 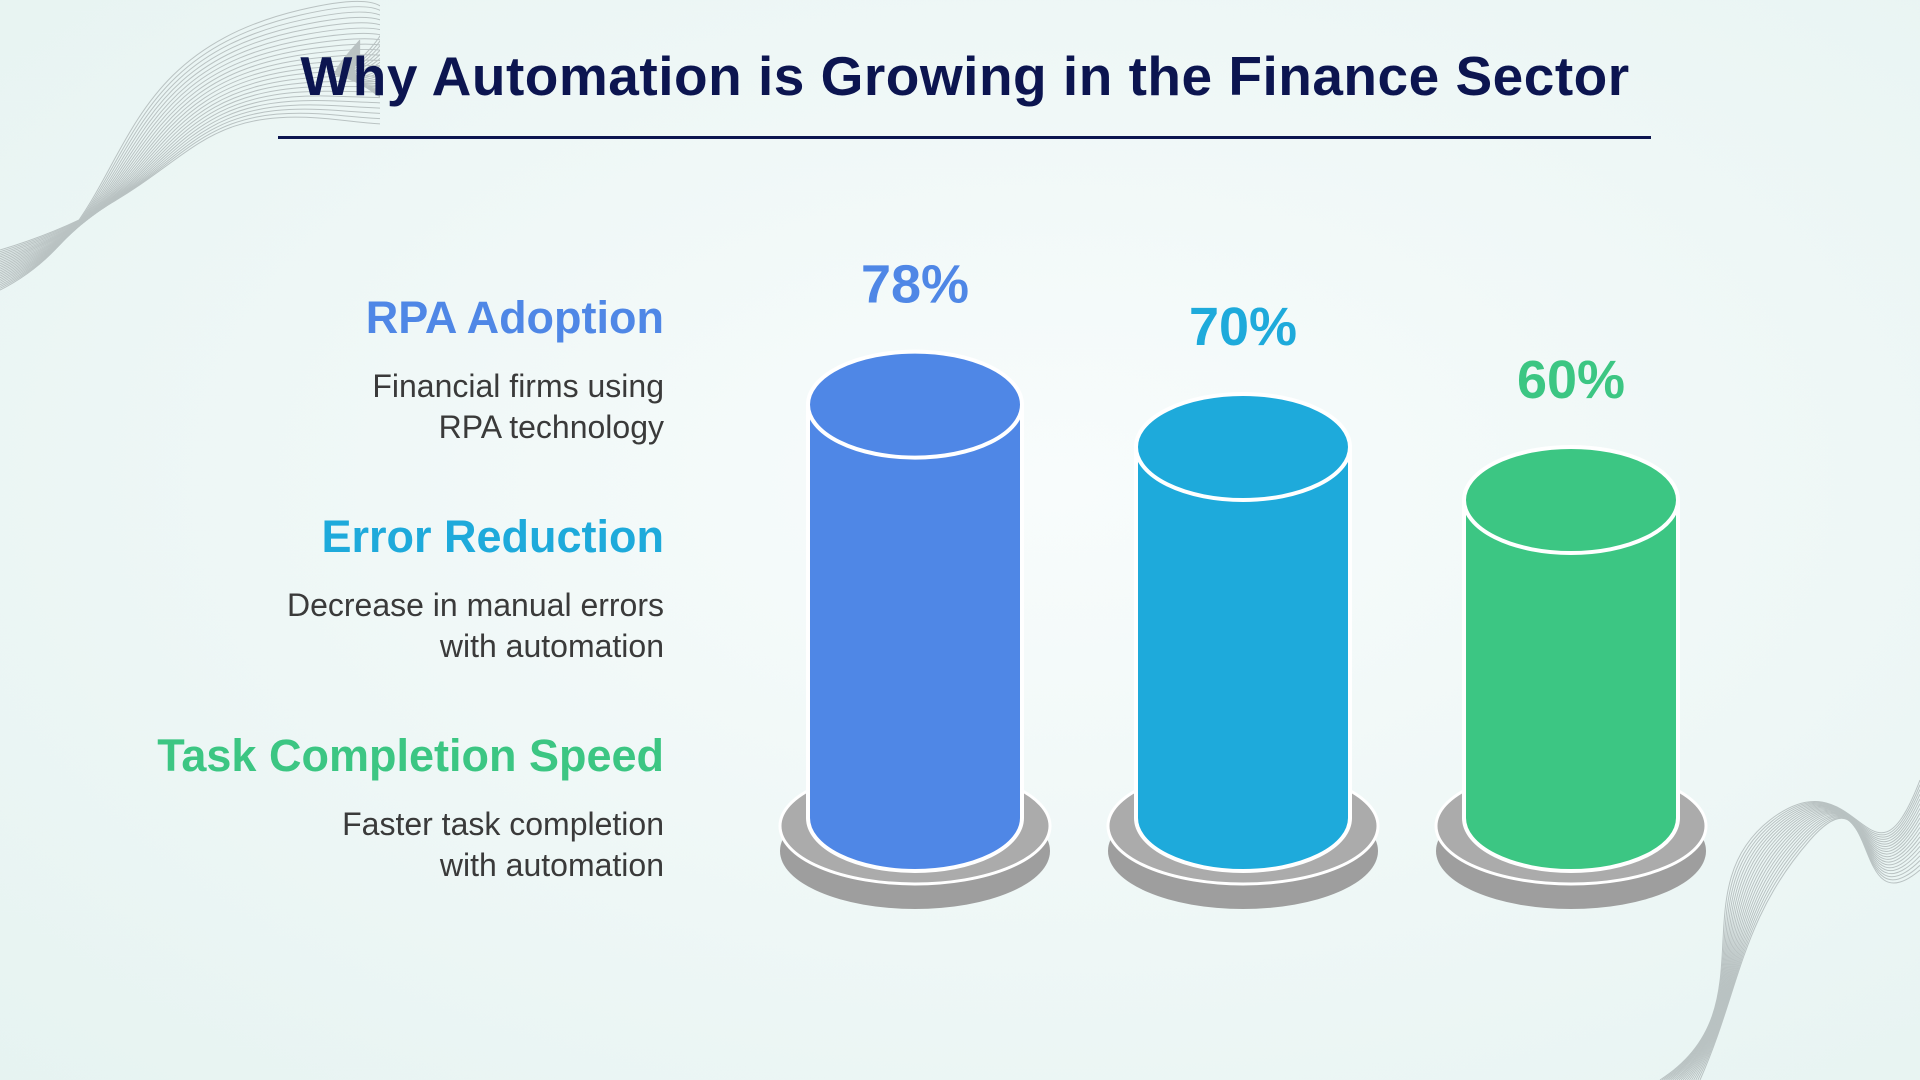 I want to click on legend-label-task-completion-speed: Task Completion Speed, so click(x=410, y=755).